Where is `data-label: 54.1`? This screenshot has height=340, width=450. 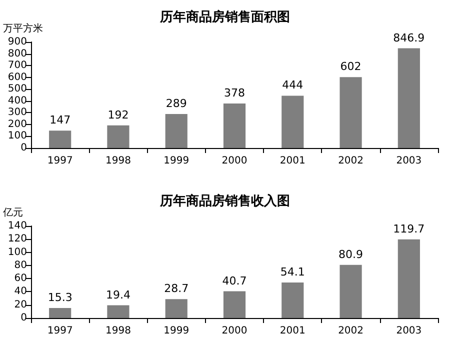 data-label: 54.1 is located at coordinates (292, 271).